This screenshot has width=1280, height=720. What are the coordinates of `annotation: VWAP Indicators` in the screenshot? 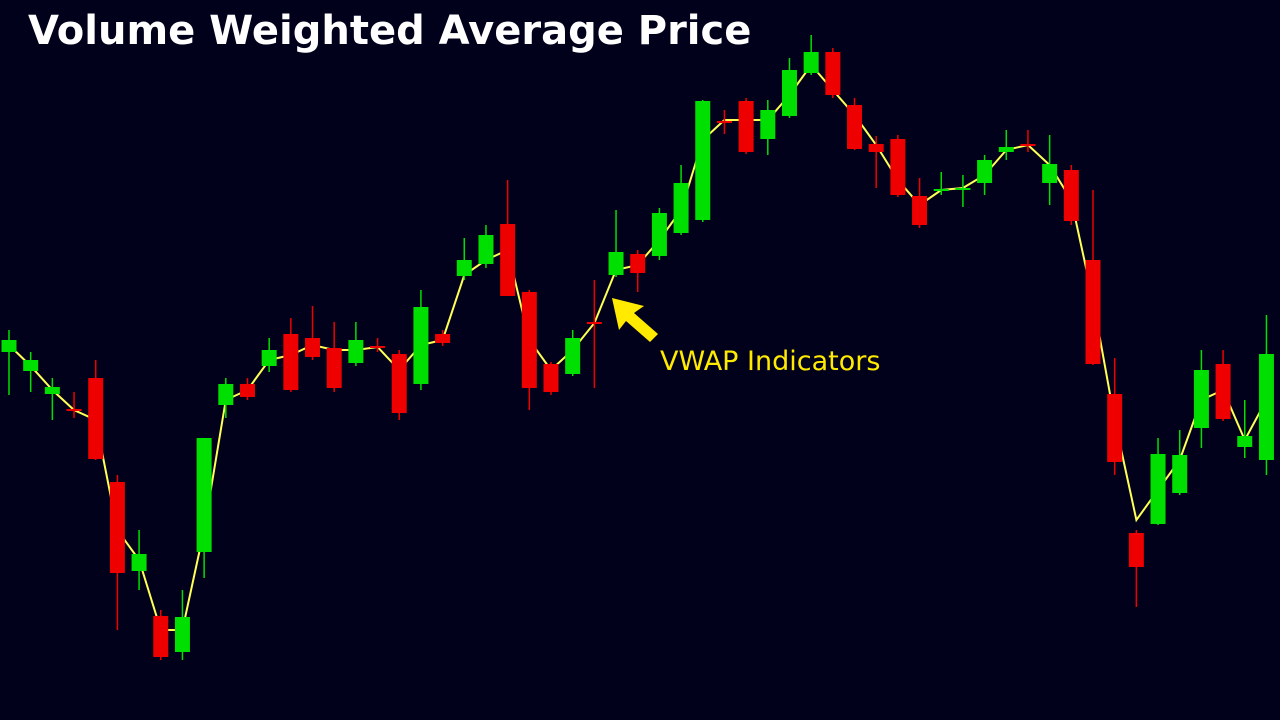 It's located at (770, 361).